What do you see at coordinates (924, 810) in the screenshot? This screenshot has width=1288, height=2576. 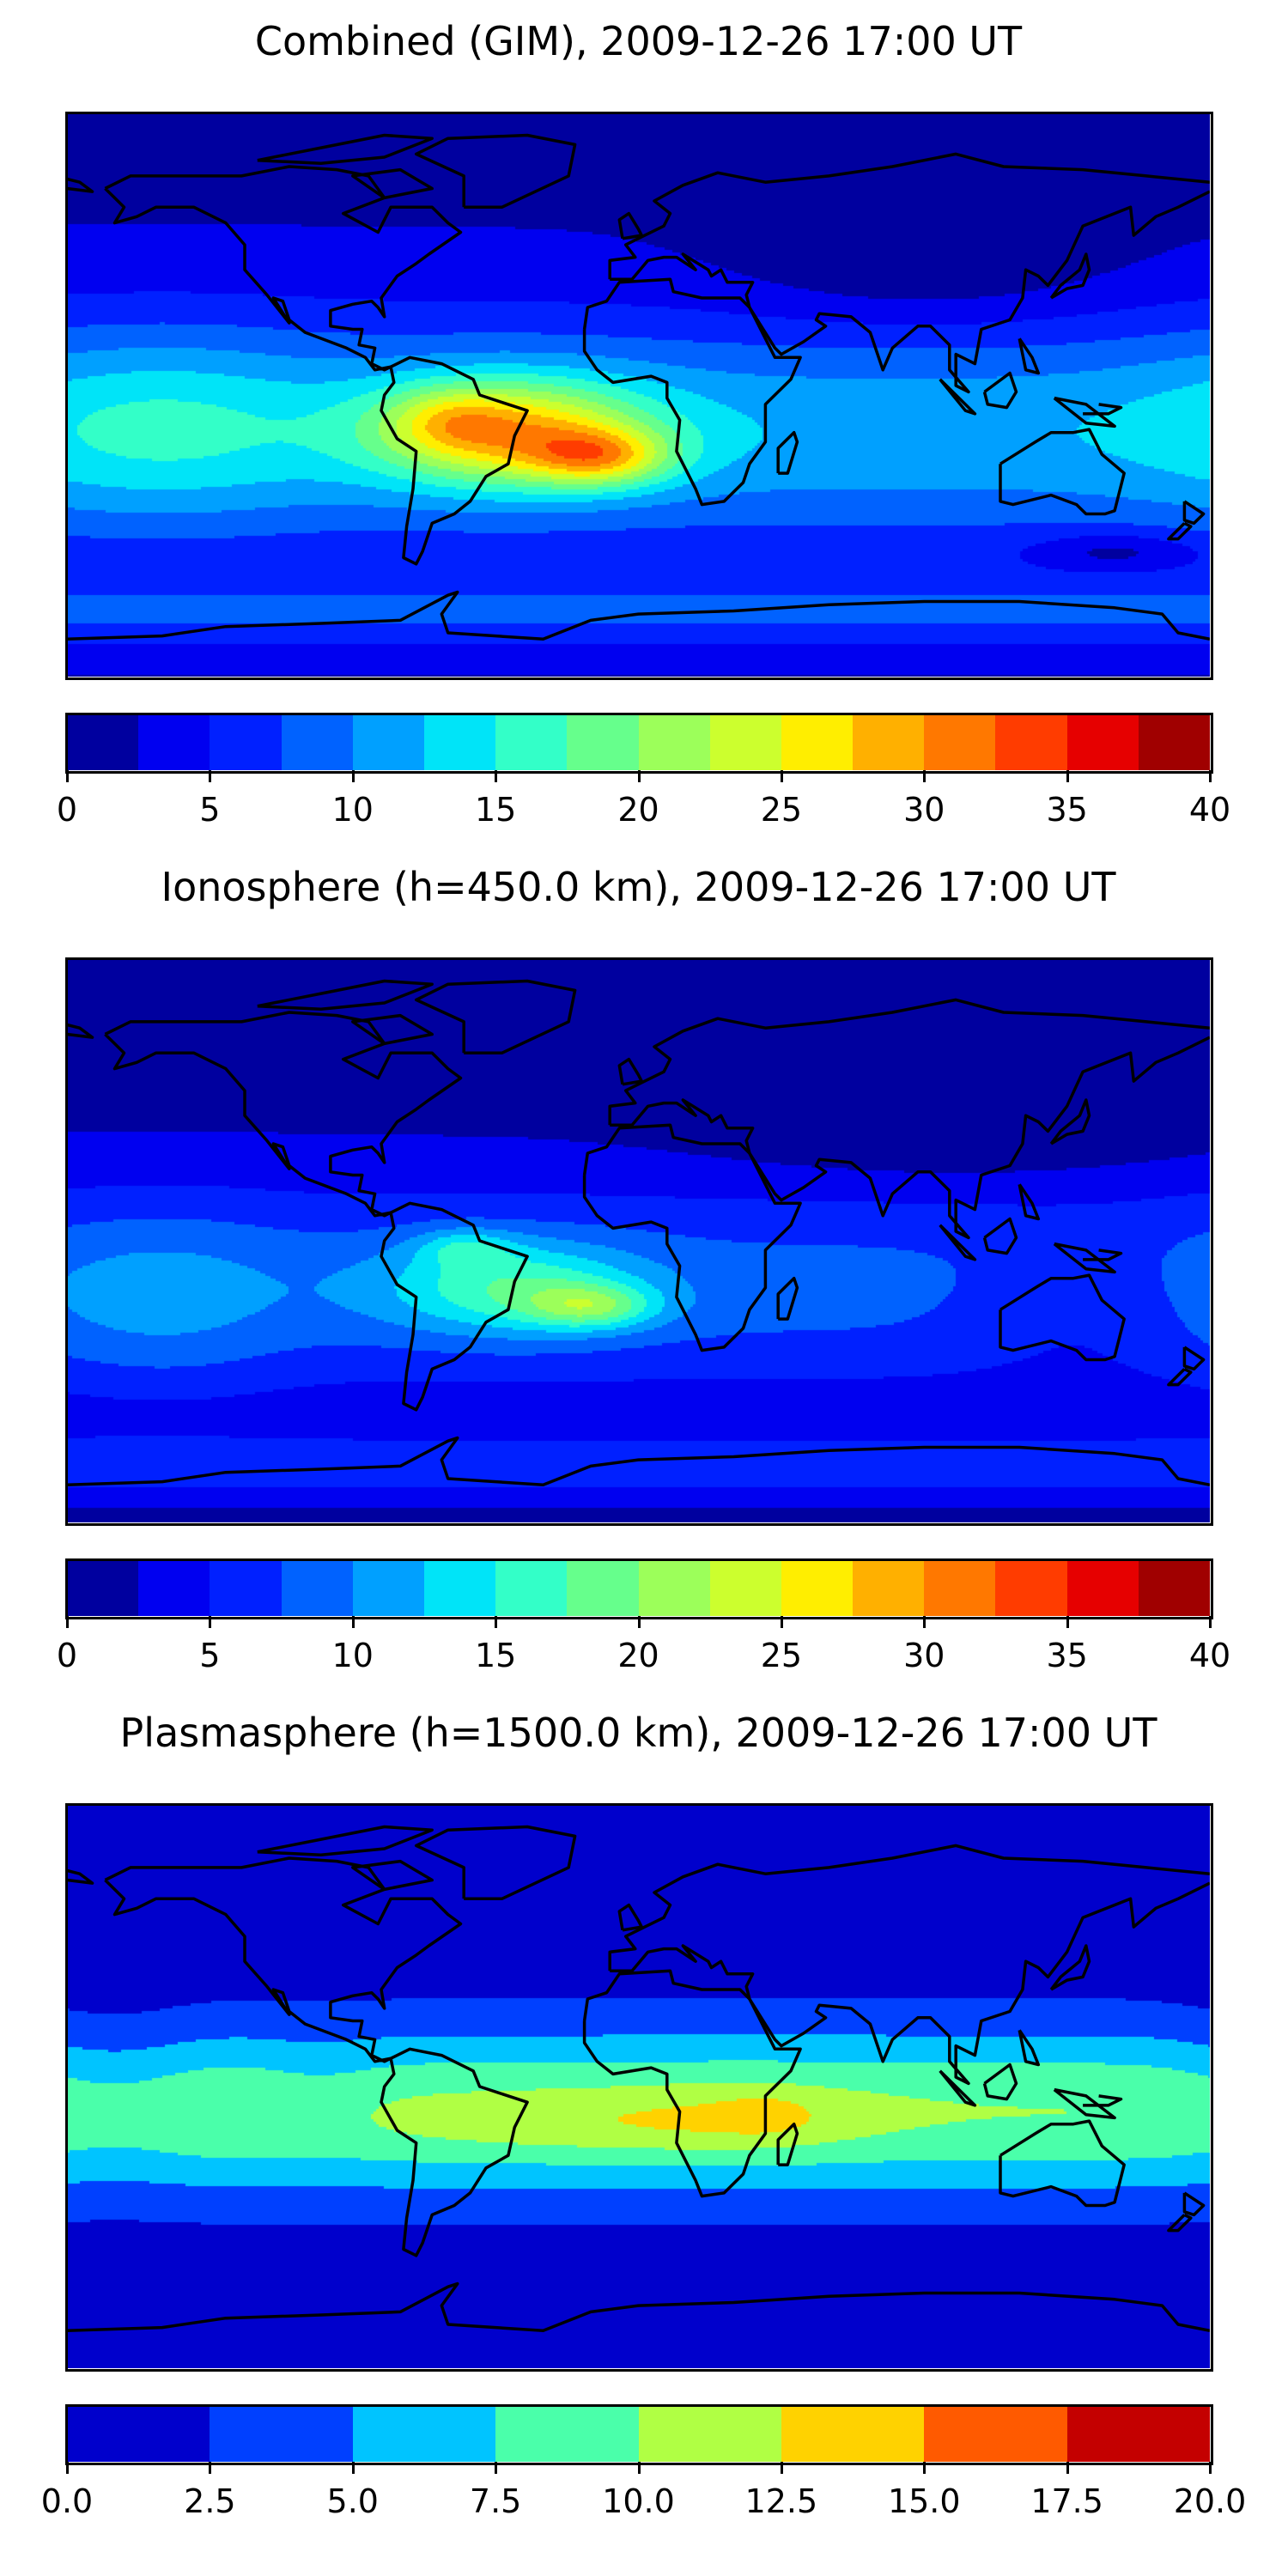 I see `colorbar-tick-label: 30` at bounding box center [924, 810].